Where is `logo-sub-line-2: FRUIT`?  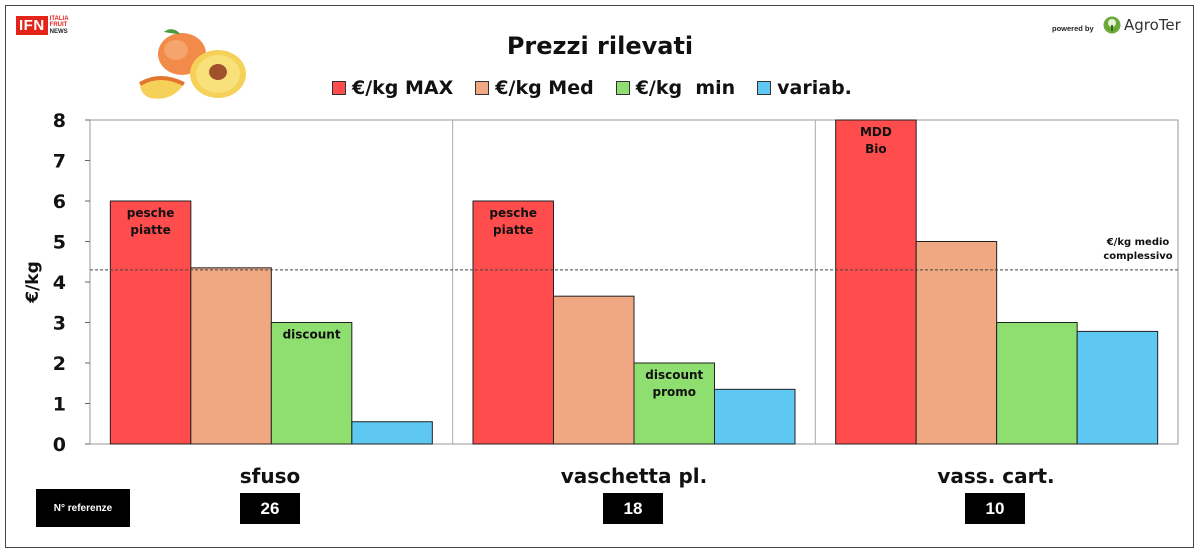
logo-sub-line-2: FRUIT is located at coordinates (58, 25).